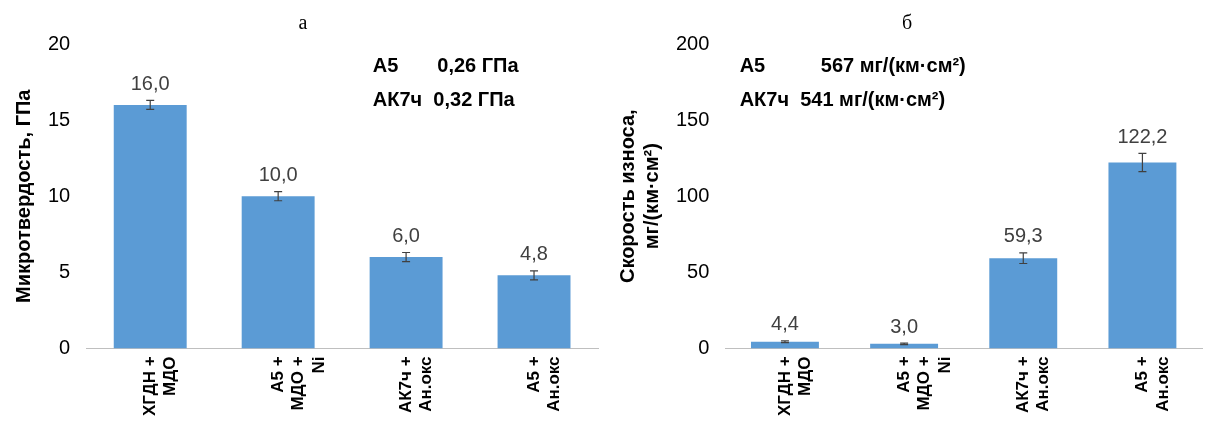 The image size is (1223, 432). Describe the element at coordinates (303, 22) in the screenshot. I see `chart-title: а` at that location.